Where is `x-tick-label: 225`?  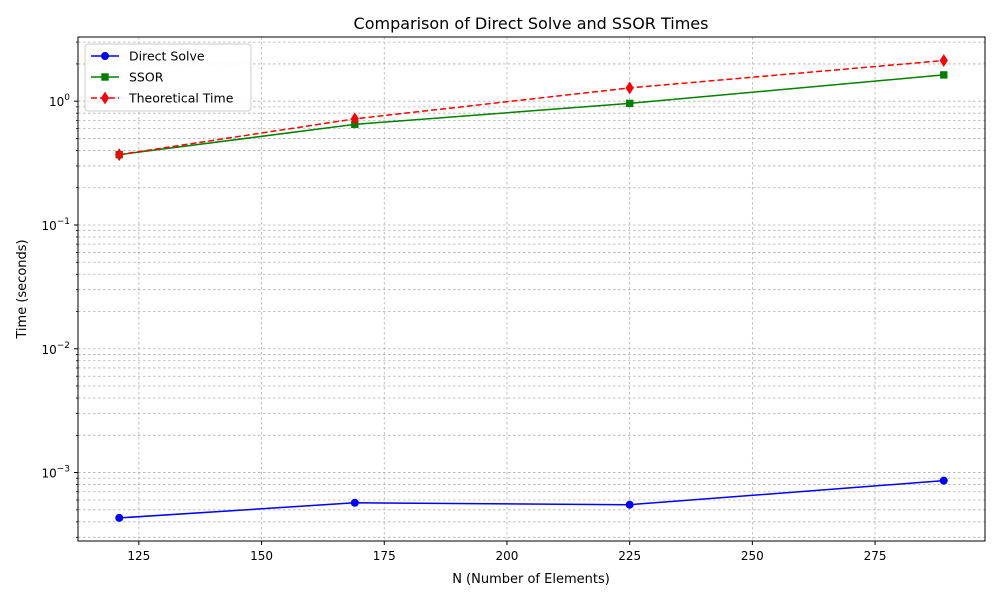 x-tick-label: 225 is located at coordinates (629, 556).